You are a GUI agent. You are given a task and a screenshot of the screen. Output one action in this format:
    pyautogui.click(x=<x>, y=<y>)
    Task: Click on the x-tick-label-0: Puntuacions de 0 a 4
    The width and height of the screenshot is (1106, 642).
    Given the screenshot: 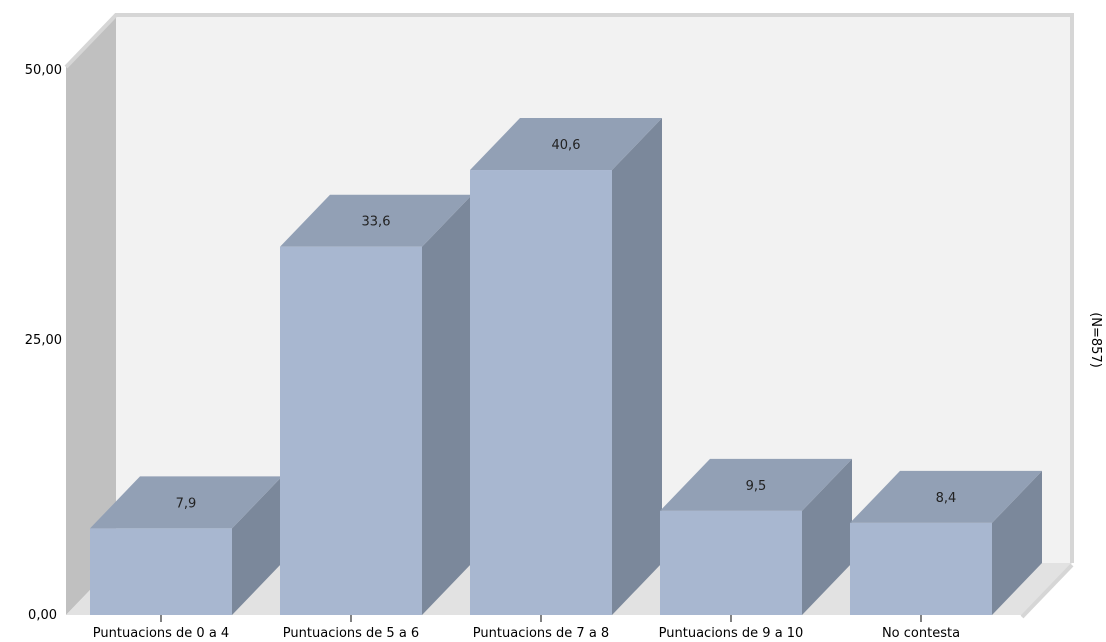 What is the action you would take?
    pyautogui.click(x=161, y=633)
    